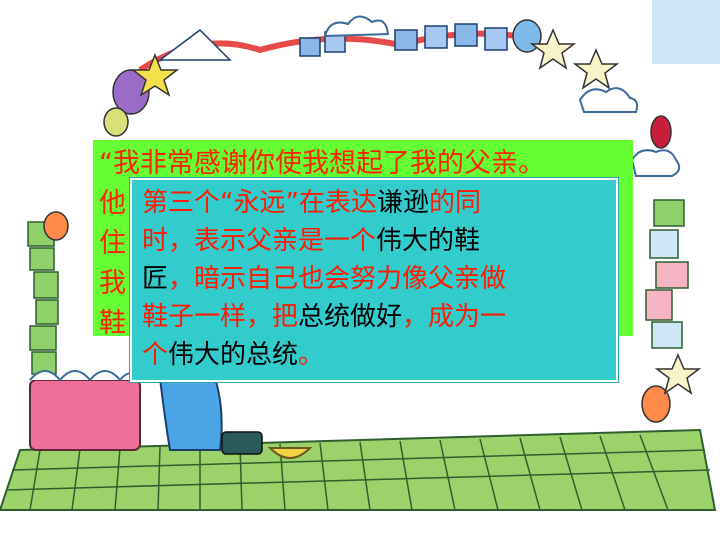 Image resolution: width=720 pixels, height=540 pixels. Describe the element at coordinates (324, 279) in the screenshot. I see `explanation-line-3: 匠，暗示自己也会努力像父亲做` at that location.